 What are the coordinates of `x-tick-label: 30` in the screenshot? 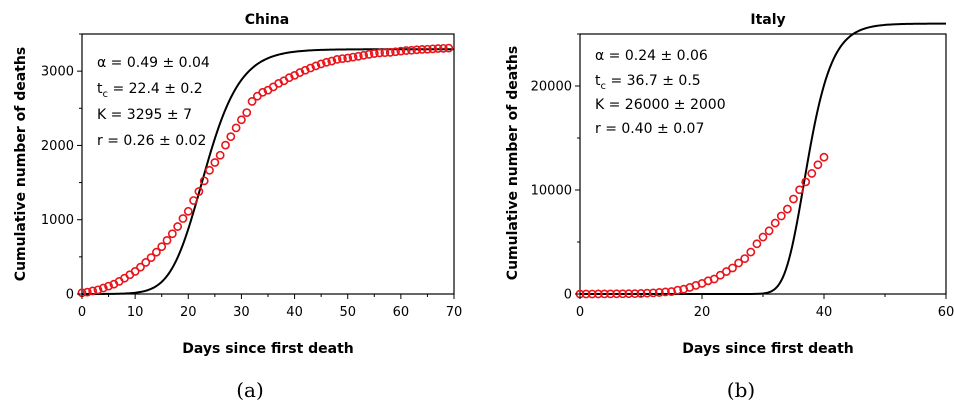 It's located at (241, 312).